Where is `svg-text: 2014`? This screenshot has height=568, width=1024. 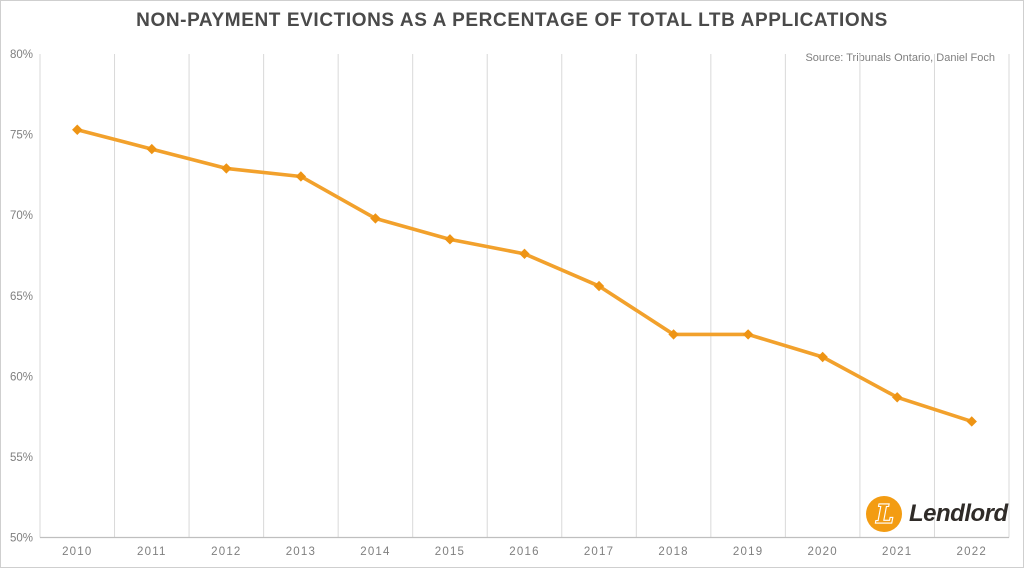
svg-text: 2014 is located at coordinates (375, 552).